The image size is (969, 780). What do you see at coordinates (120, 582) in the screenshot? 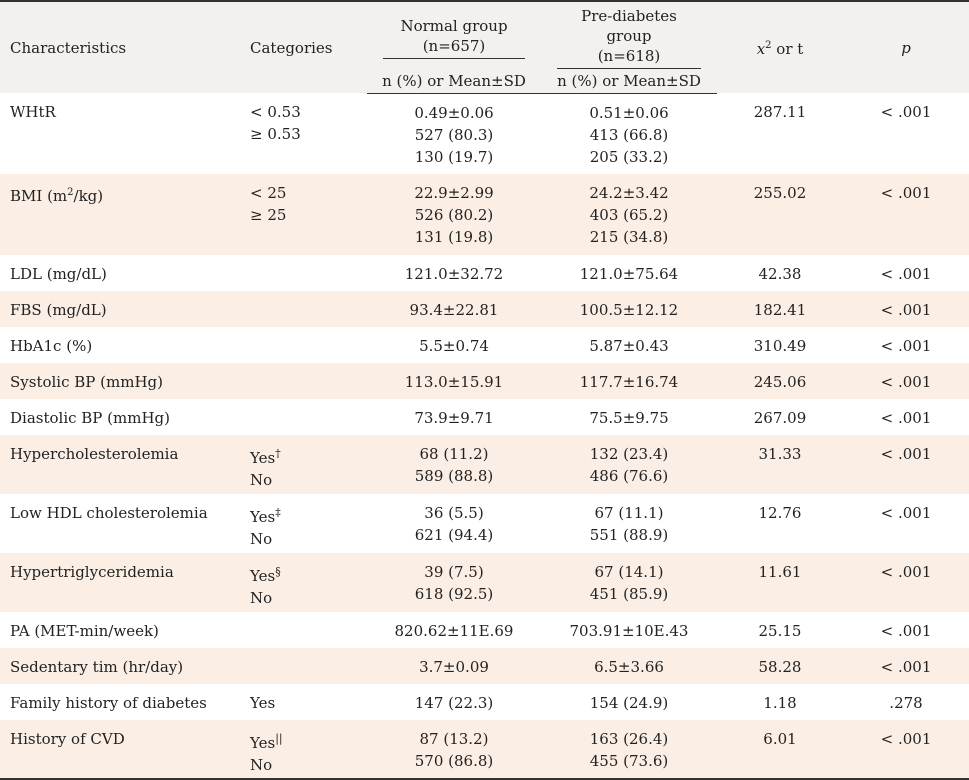
I see `row-label: Hypertriglyceridemia` at bounding box center [120, 582].